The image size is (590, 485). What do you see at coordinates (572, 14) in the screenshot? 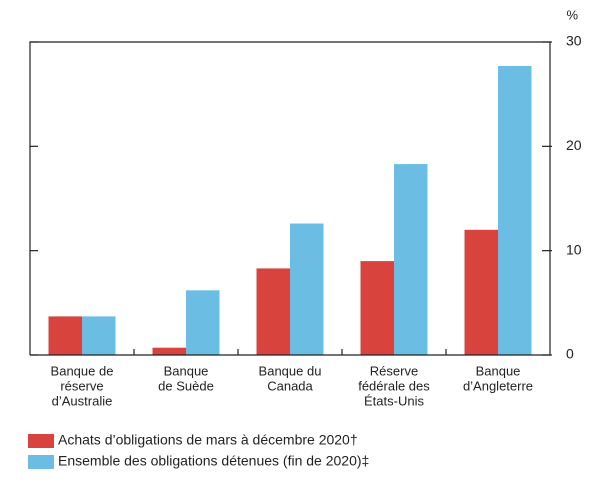
I see `y-unit: %` at bounding box center [572, 14].